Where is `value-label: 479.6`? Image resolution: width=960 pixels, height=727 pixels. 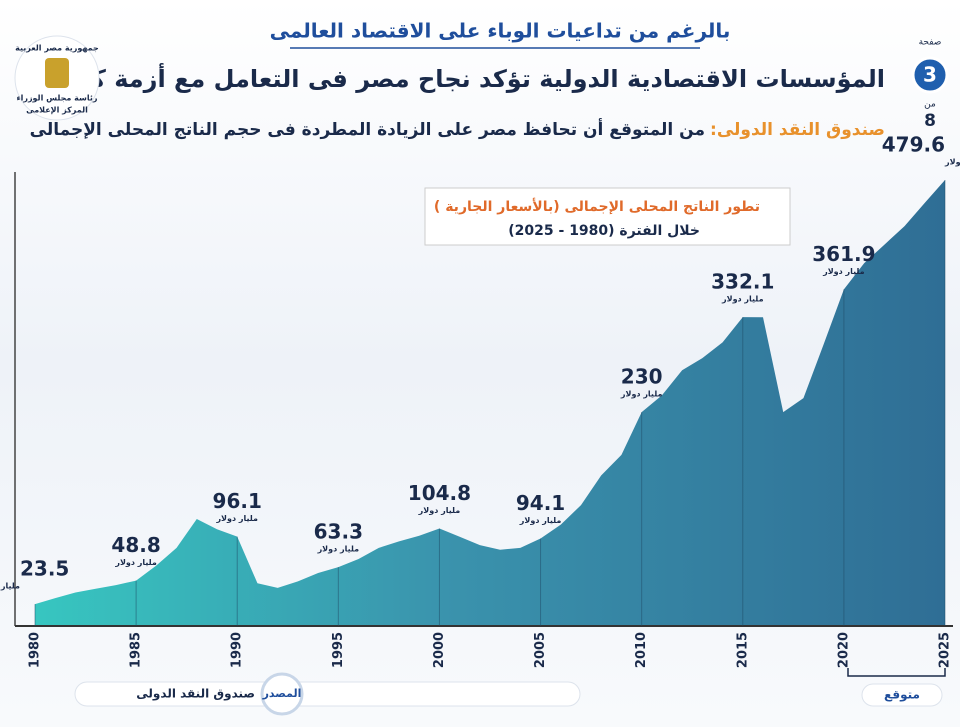 value-label: 479.6 is located at coordinates (913, 144).